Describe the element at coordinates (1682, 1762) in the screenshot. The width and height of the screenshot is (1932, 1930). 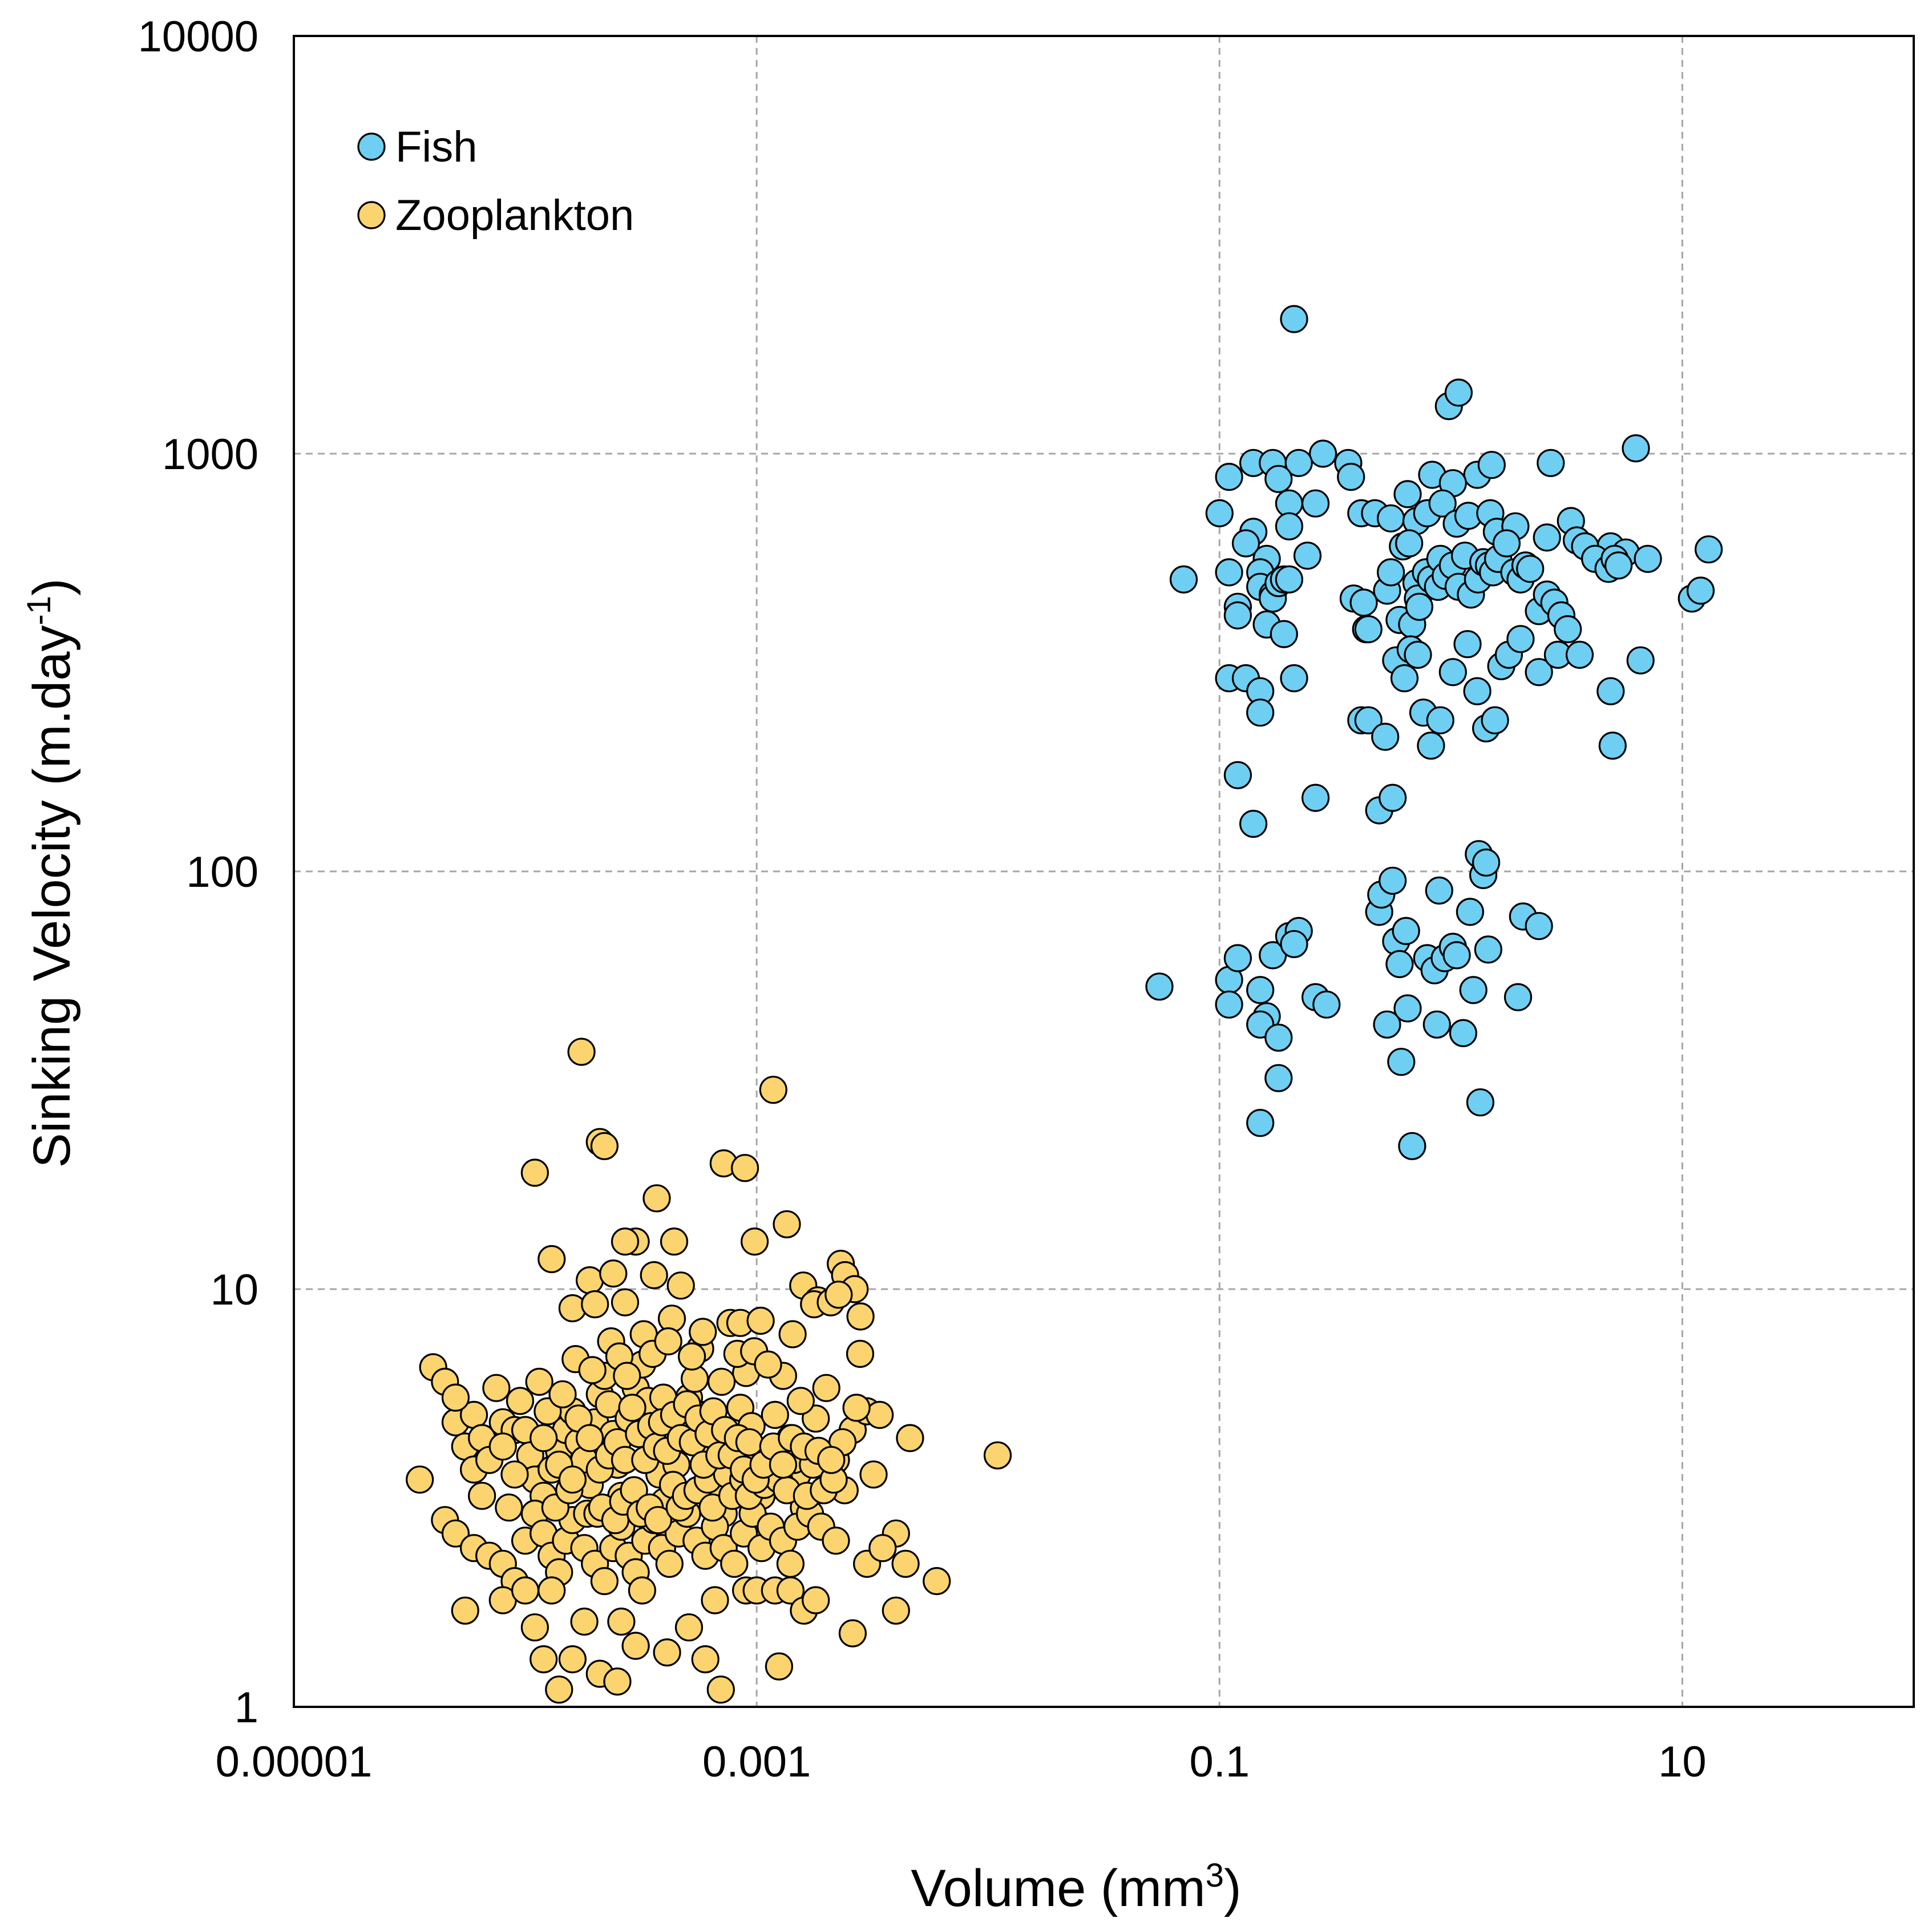
I see `x-tick-label: 10` at that location.